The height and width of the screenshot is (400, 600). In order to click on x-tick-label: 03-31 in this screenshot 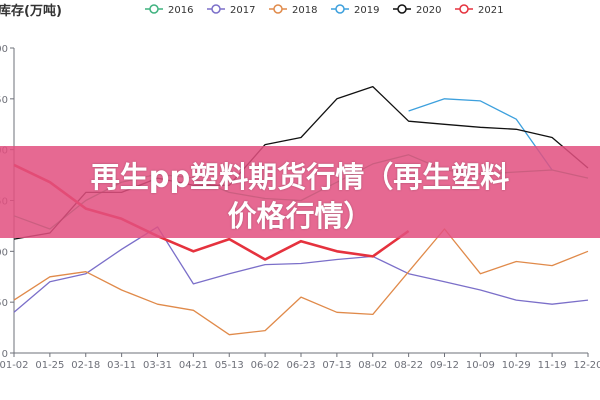, I will do `click(157, 365)`.